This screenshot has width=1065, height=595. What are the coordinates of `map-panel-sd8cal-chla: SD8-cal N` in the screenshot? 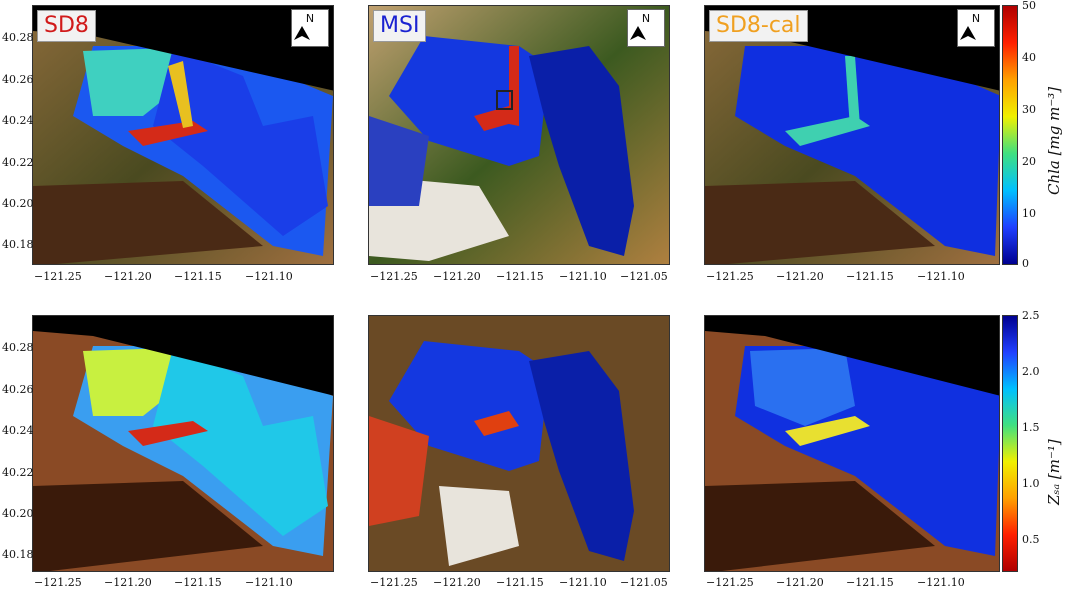 It's located at (852, 135).